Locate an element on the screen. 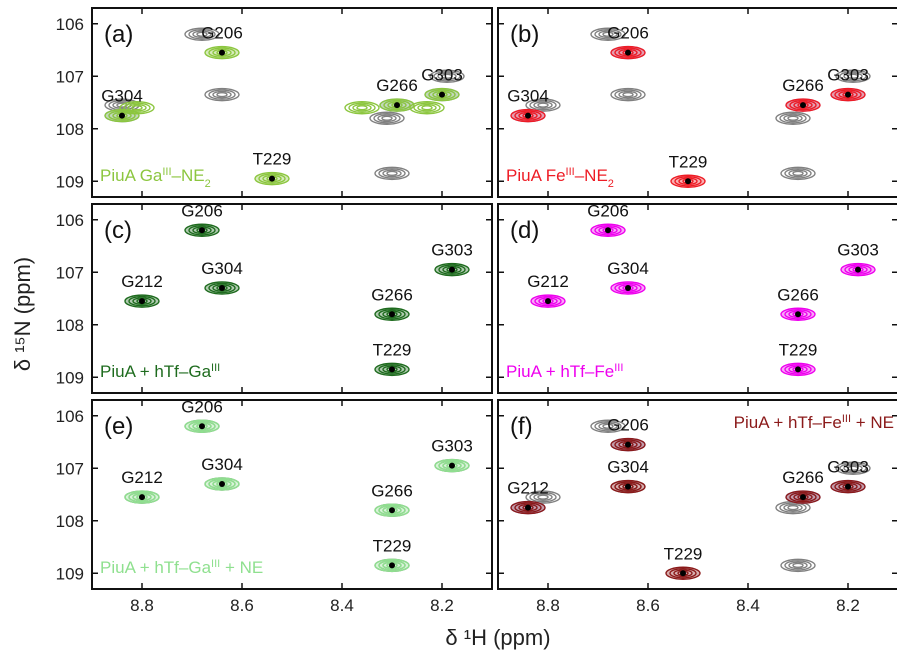 The image size is (897, 653). panel-annotation: PiuA + hTf–FeIII is located at coordinates (564, 371).